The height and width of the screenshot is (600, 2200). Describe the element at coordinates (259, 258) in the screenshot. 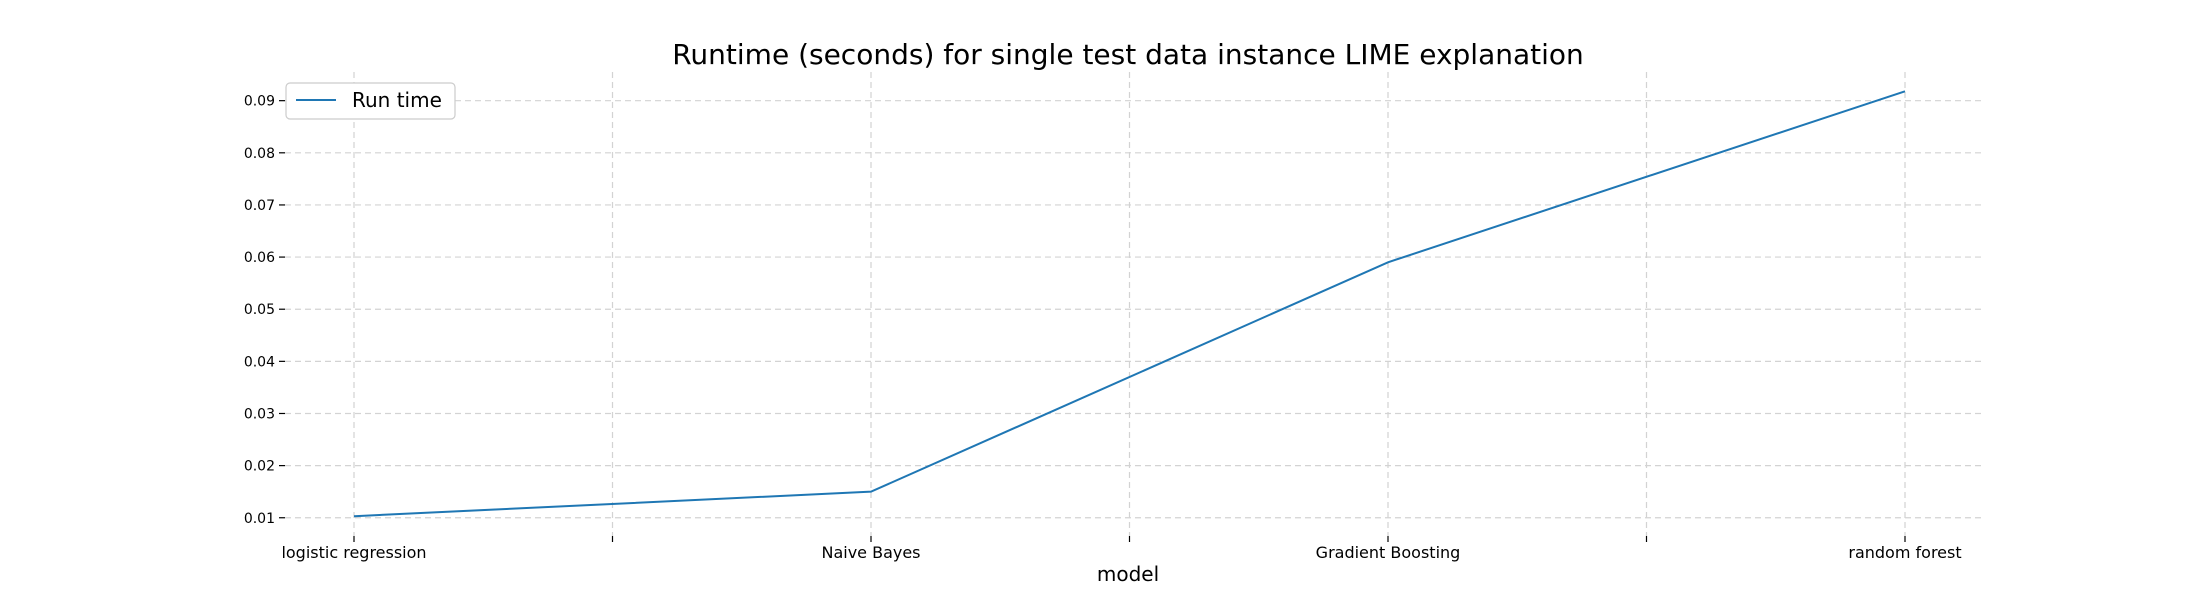

I see `y-tick-label: 0.06` at that location.